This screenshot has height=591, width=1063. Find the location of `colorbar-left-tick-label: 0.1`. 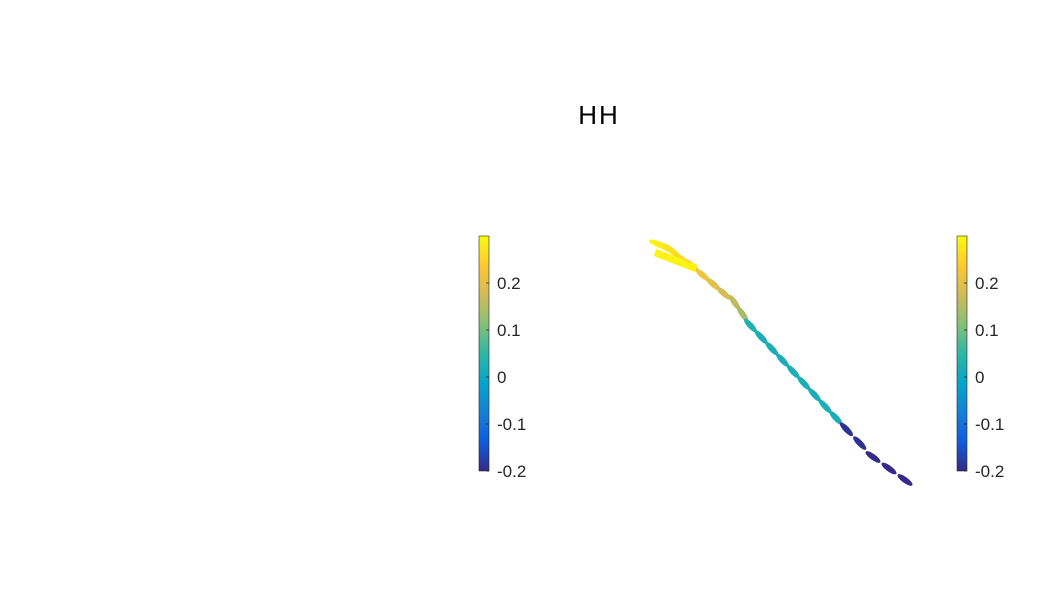

colorbar-left-tick-label: 0.1 is located at coordinates (509, 330).